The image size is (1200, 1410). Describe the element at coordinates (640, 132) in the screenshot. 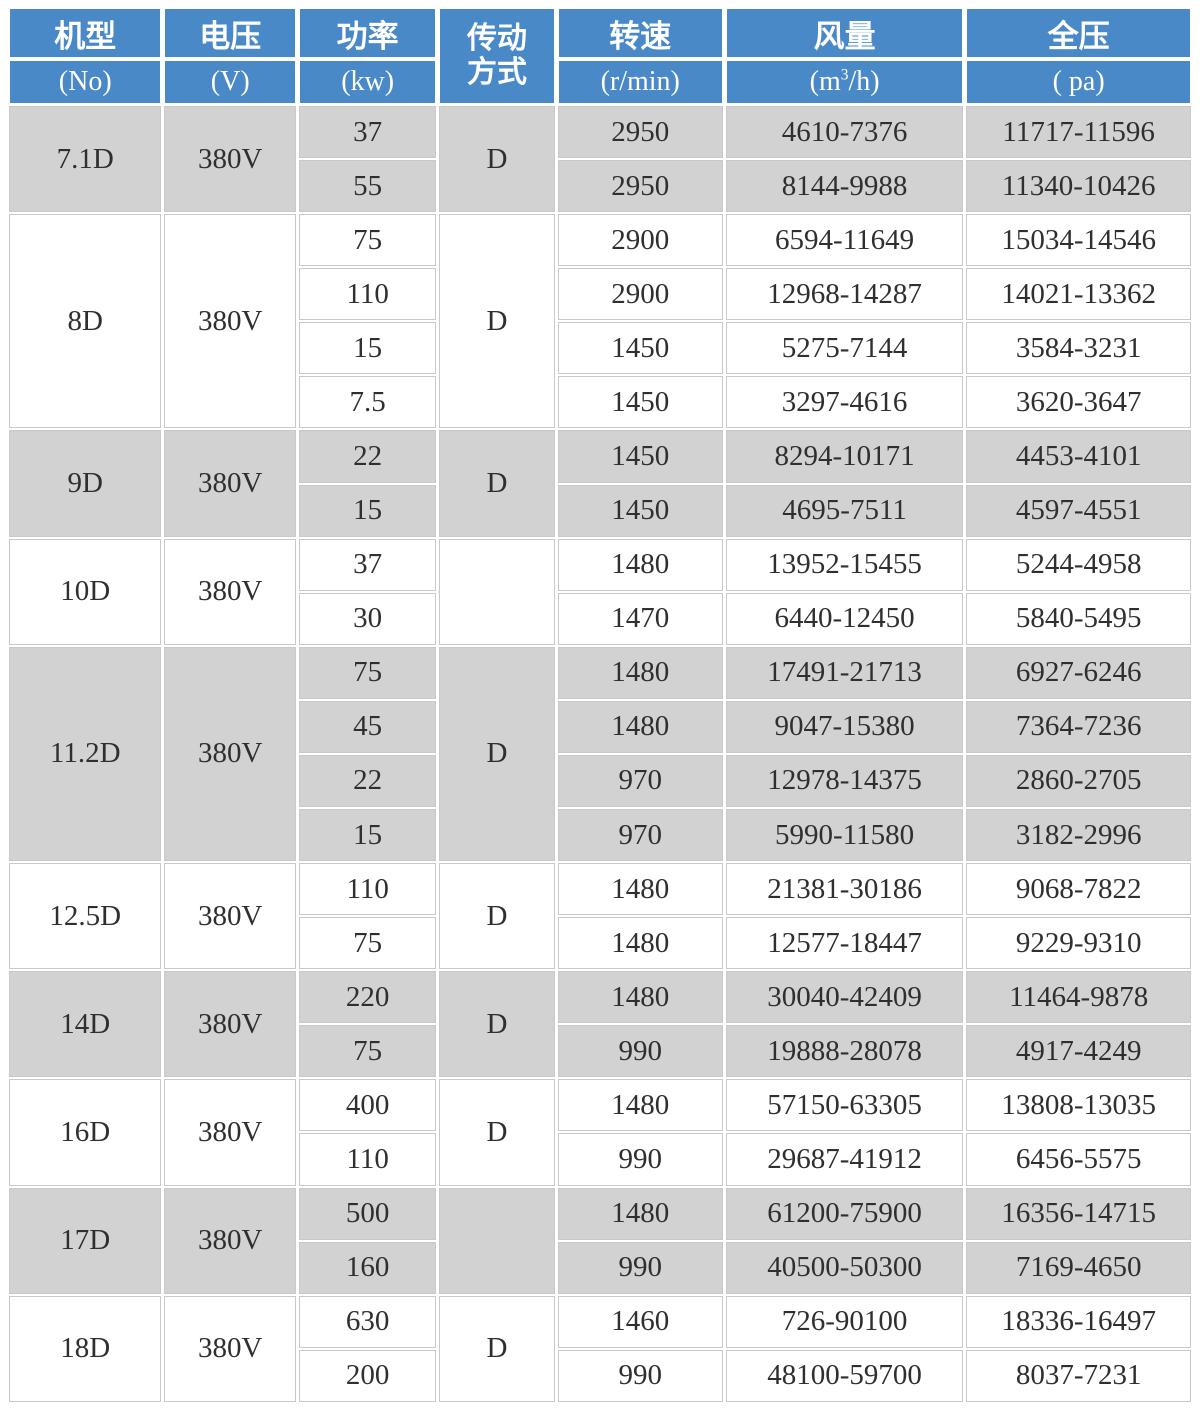

I see `speed-cell: 2950` at that location.